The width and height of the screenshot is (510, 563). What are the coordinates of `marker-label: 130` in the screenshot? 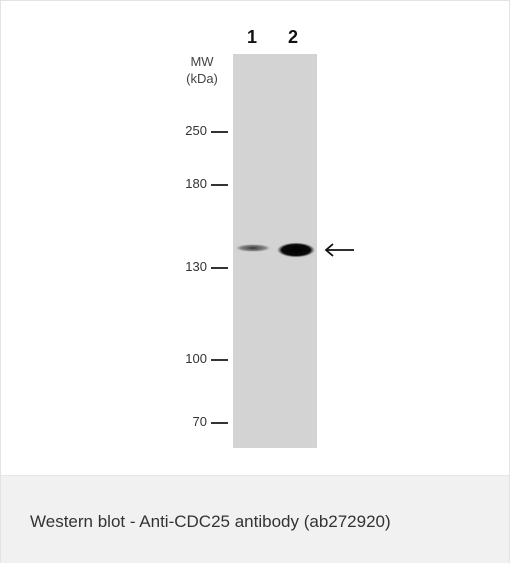 It's located at (196, 266).